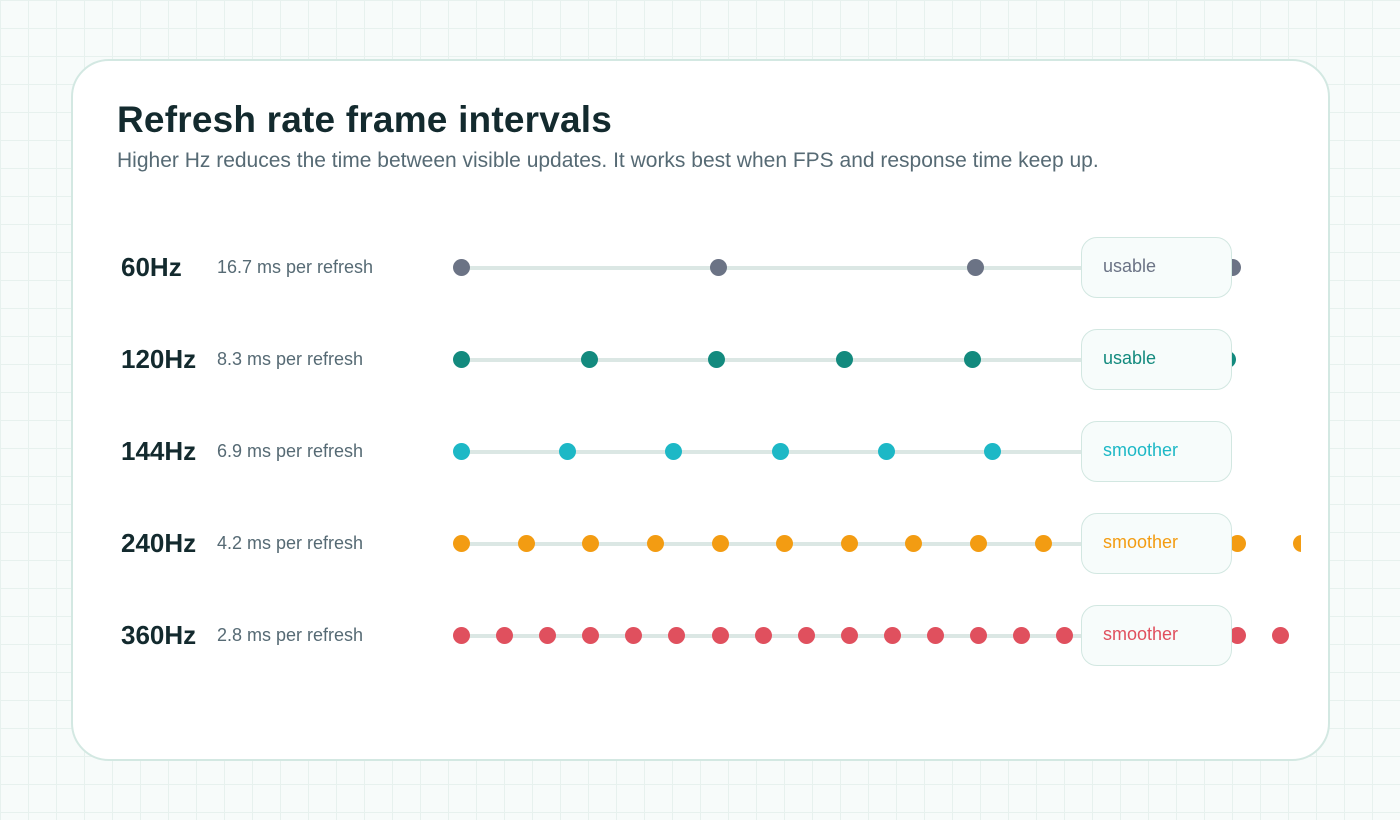 The image size is (1400, 820). Describe the element at coordinates (295, 267) in the screenshot. I see `interval-label: 16.7 ms per refresh` at that location.